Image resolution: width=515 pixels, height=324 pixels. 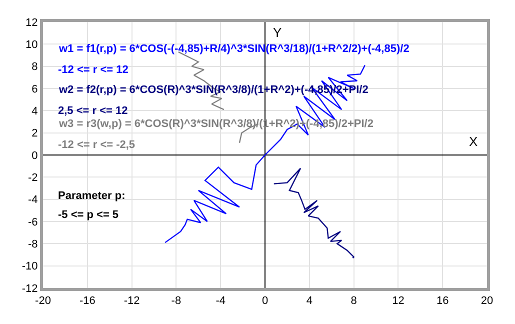 What do you see at coordinates (309, 301) in the screenshot?
I see `x-tick-label: 4` at bounding box center [309, 301].